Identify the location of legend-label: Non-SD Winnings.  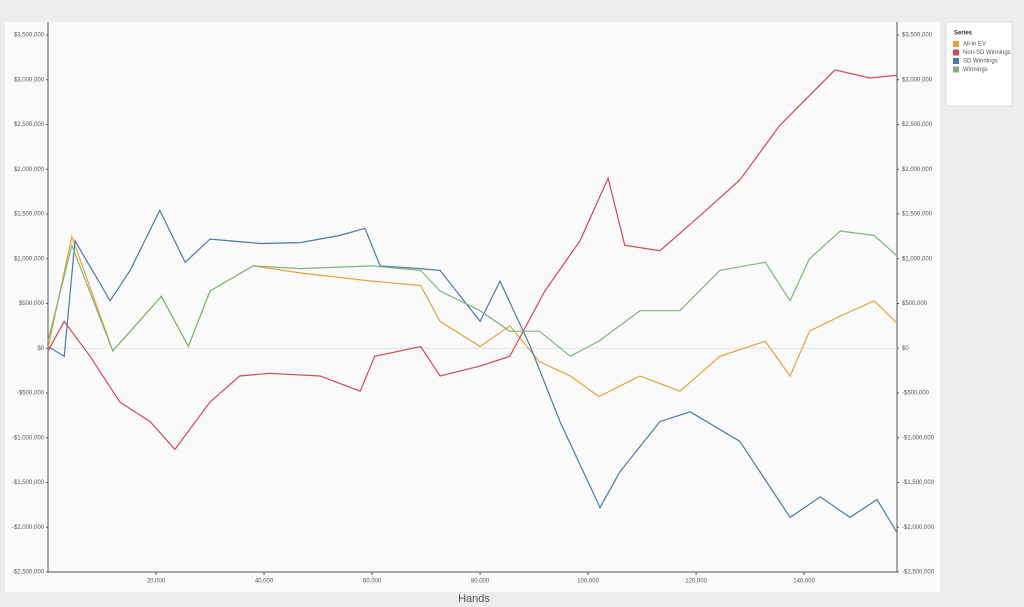
(987, 53).